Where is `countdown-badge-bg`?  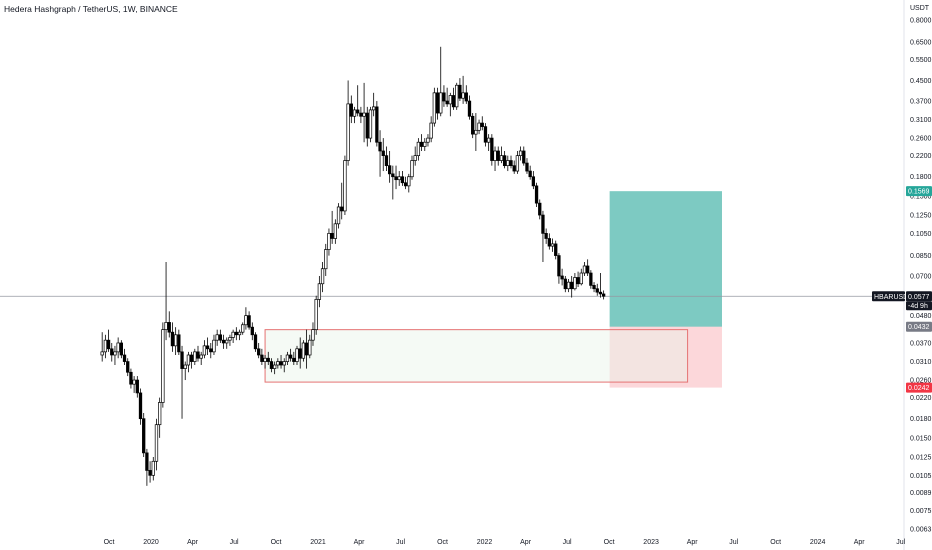 countdown-badge-bg is located at coordinates (919, 306).